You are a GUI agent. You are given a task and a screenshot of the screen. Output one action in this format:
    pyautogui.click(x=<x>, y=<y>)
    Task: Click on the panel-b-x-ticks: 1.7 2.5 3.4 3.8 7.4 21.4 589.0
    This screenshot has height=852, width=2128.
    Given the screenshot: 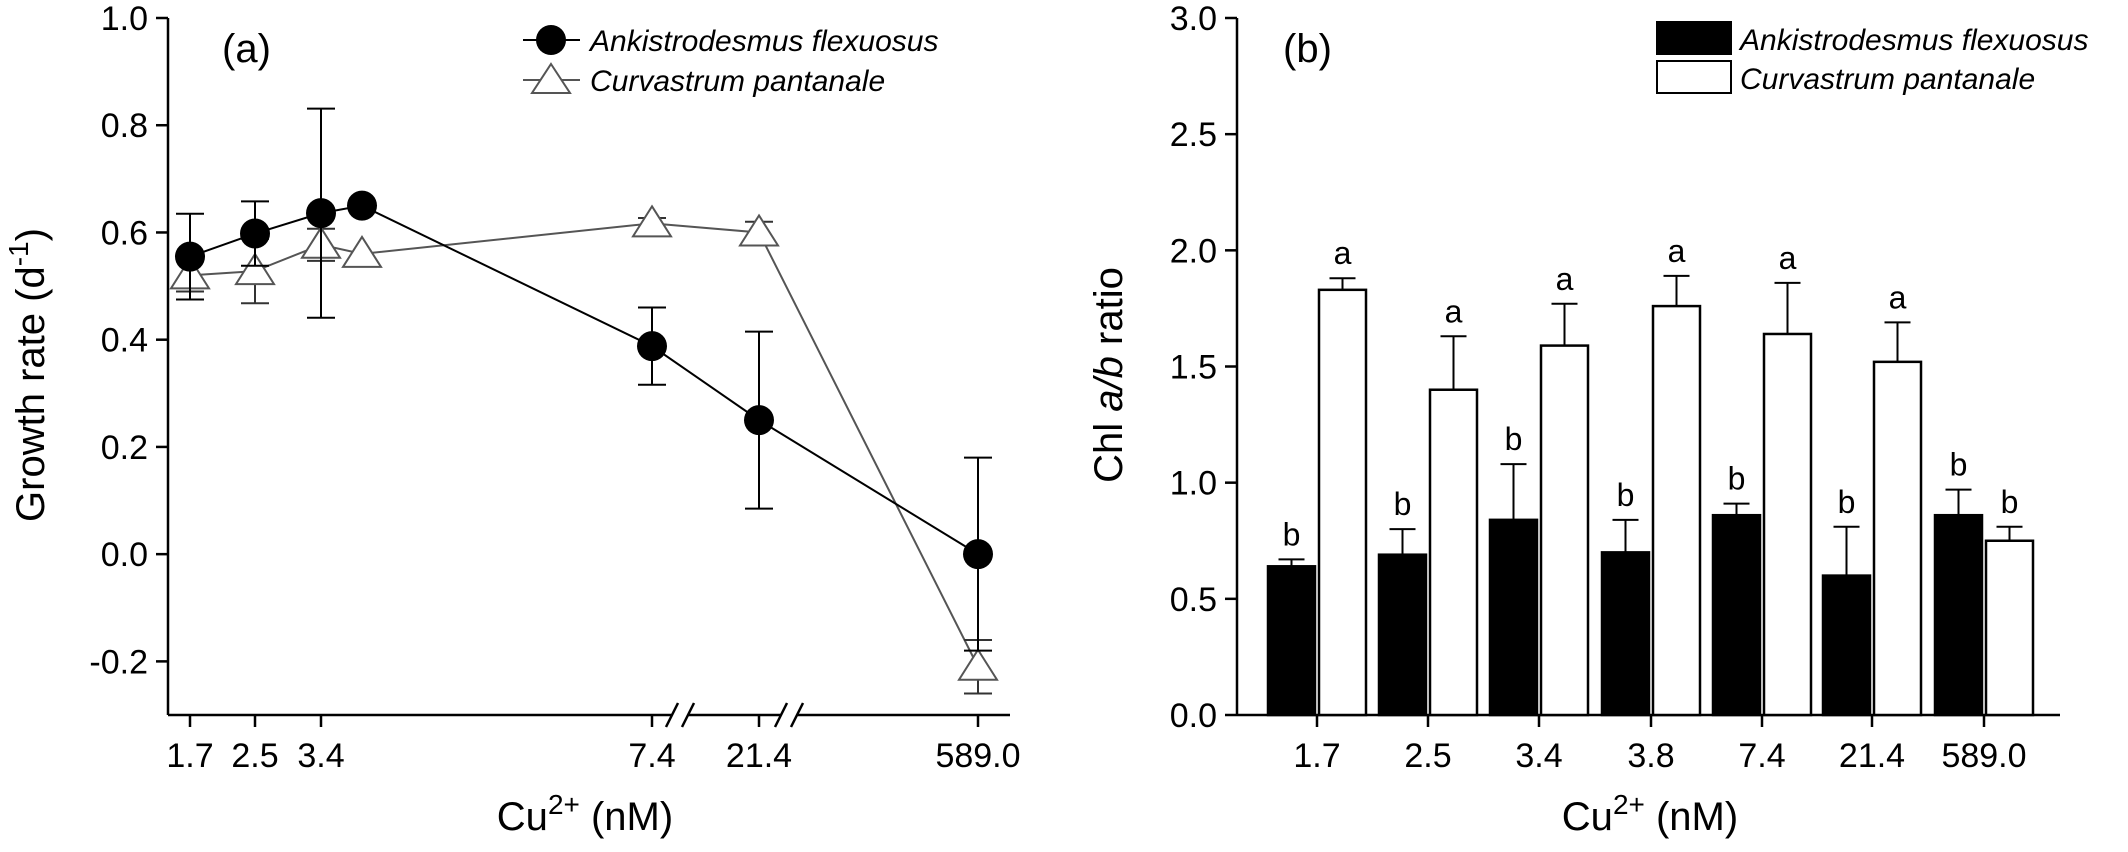 What is the action you would take?
    pyautogui.click(x=1660, y=745)
    